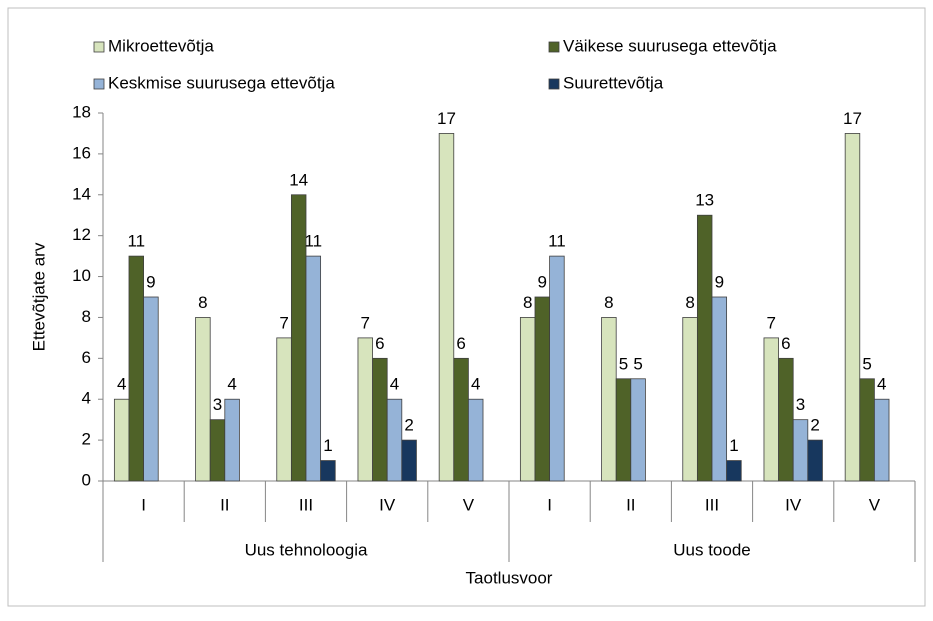 The height and width of the screenshot is (621, 933). I want to click on y-tick-label: 4, so click(86, 398).